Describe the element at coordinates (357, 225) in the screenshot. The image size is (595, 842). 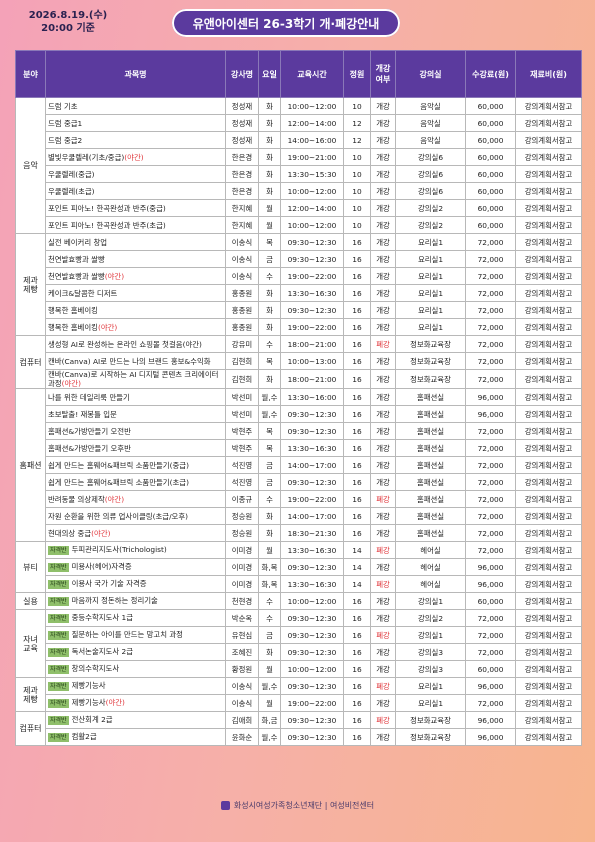
I see `capacity: 10` at that location.